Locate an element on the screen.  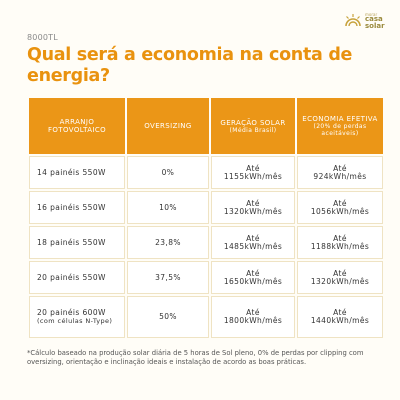
cell-arranjo: 20 painéis 600W (com células N-Type) is located at coordinates (77, 317).